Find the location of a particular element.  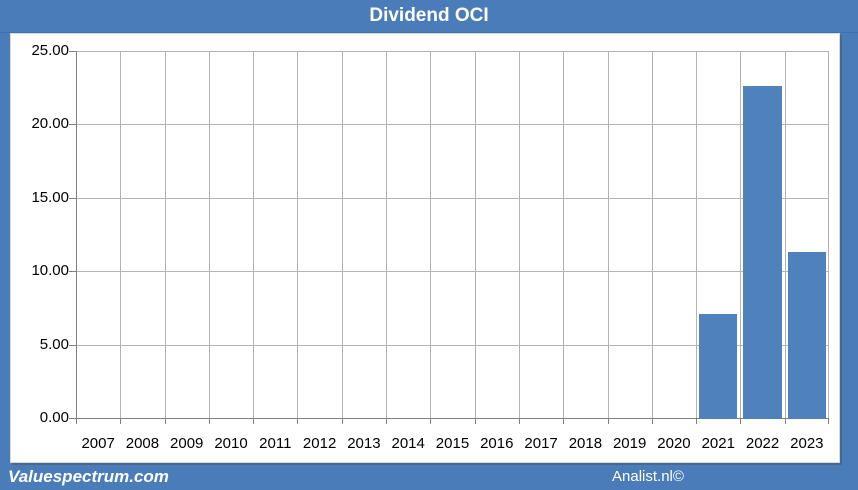

x-axis-category-label: 2007 is located at coordinates (98, 443).